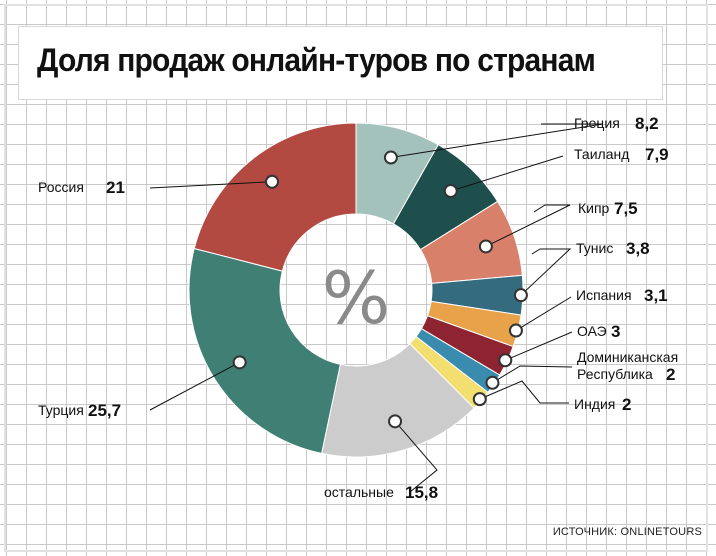 Image resolution: width=716 pixels, height=556 pixels. Describe the element at coordinates (626, 208) in the screenshot. I see `slice-value: 7,5` at that location.